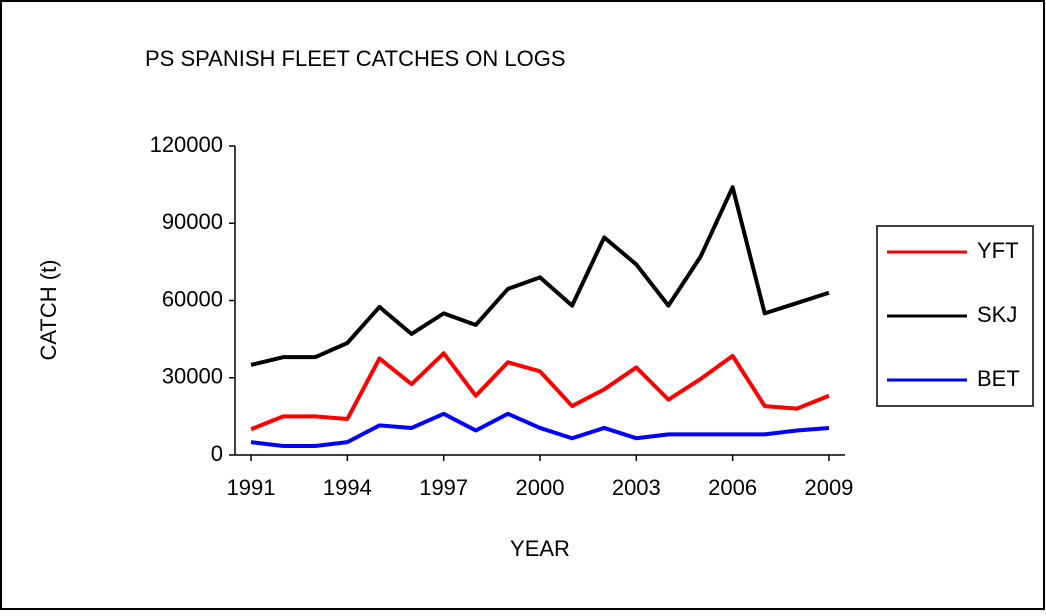 This screenshot has width=1046, height=616. I want to click on x-tick-label: 2000, so click(540, 487).